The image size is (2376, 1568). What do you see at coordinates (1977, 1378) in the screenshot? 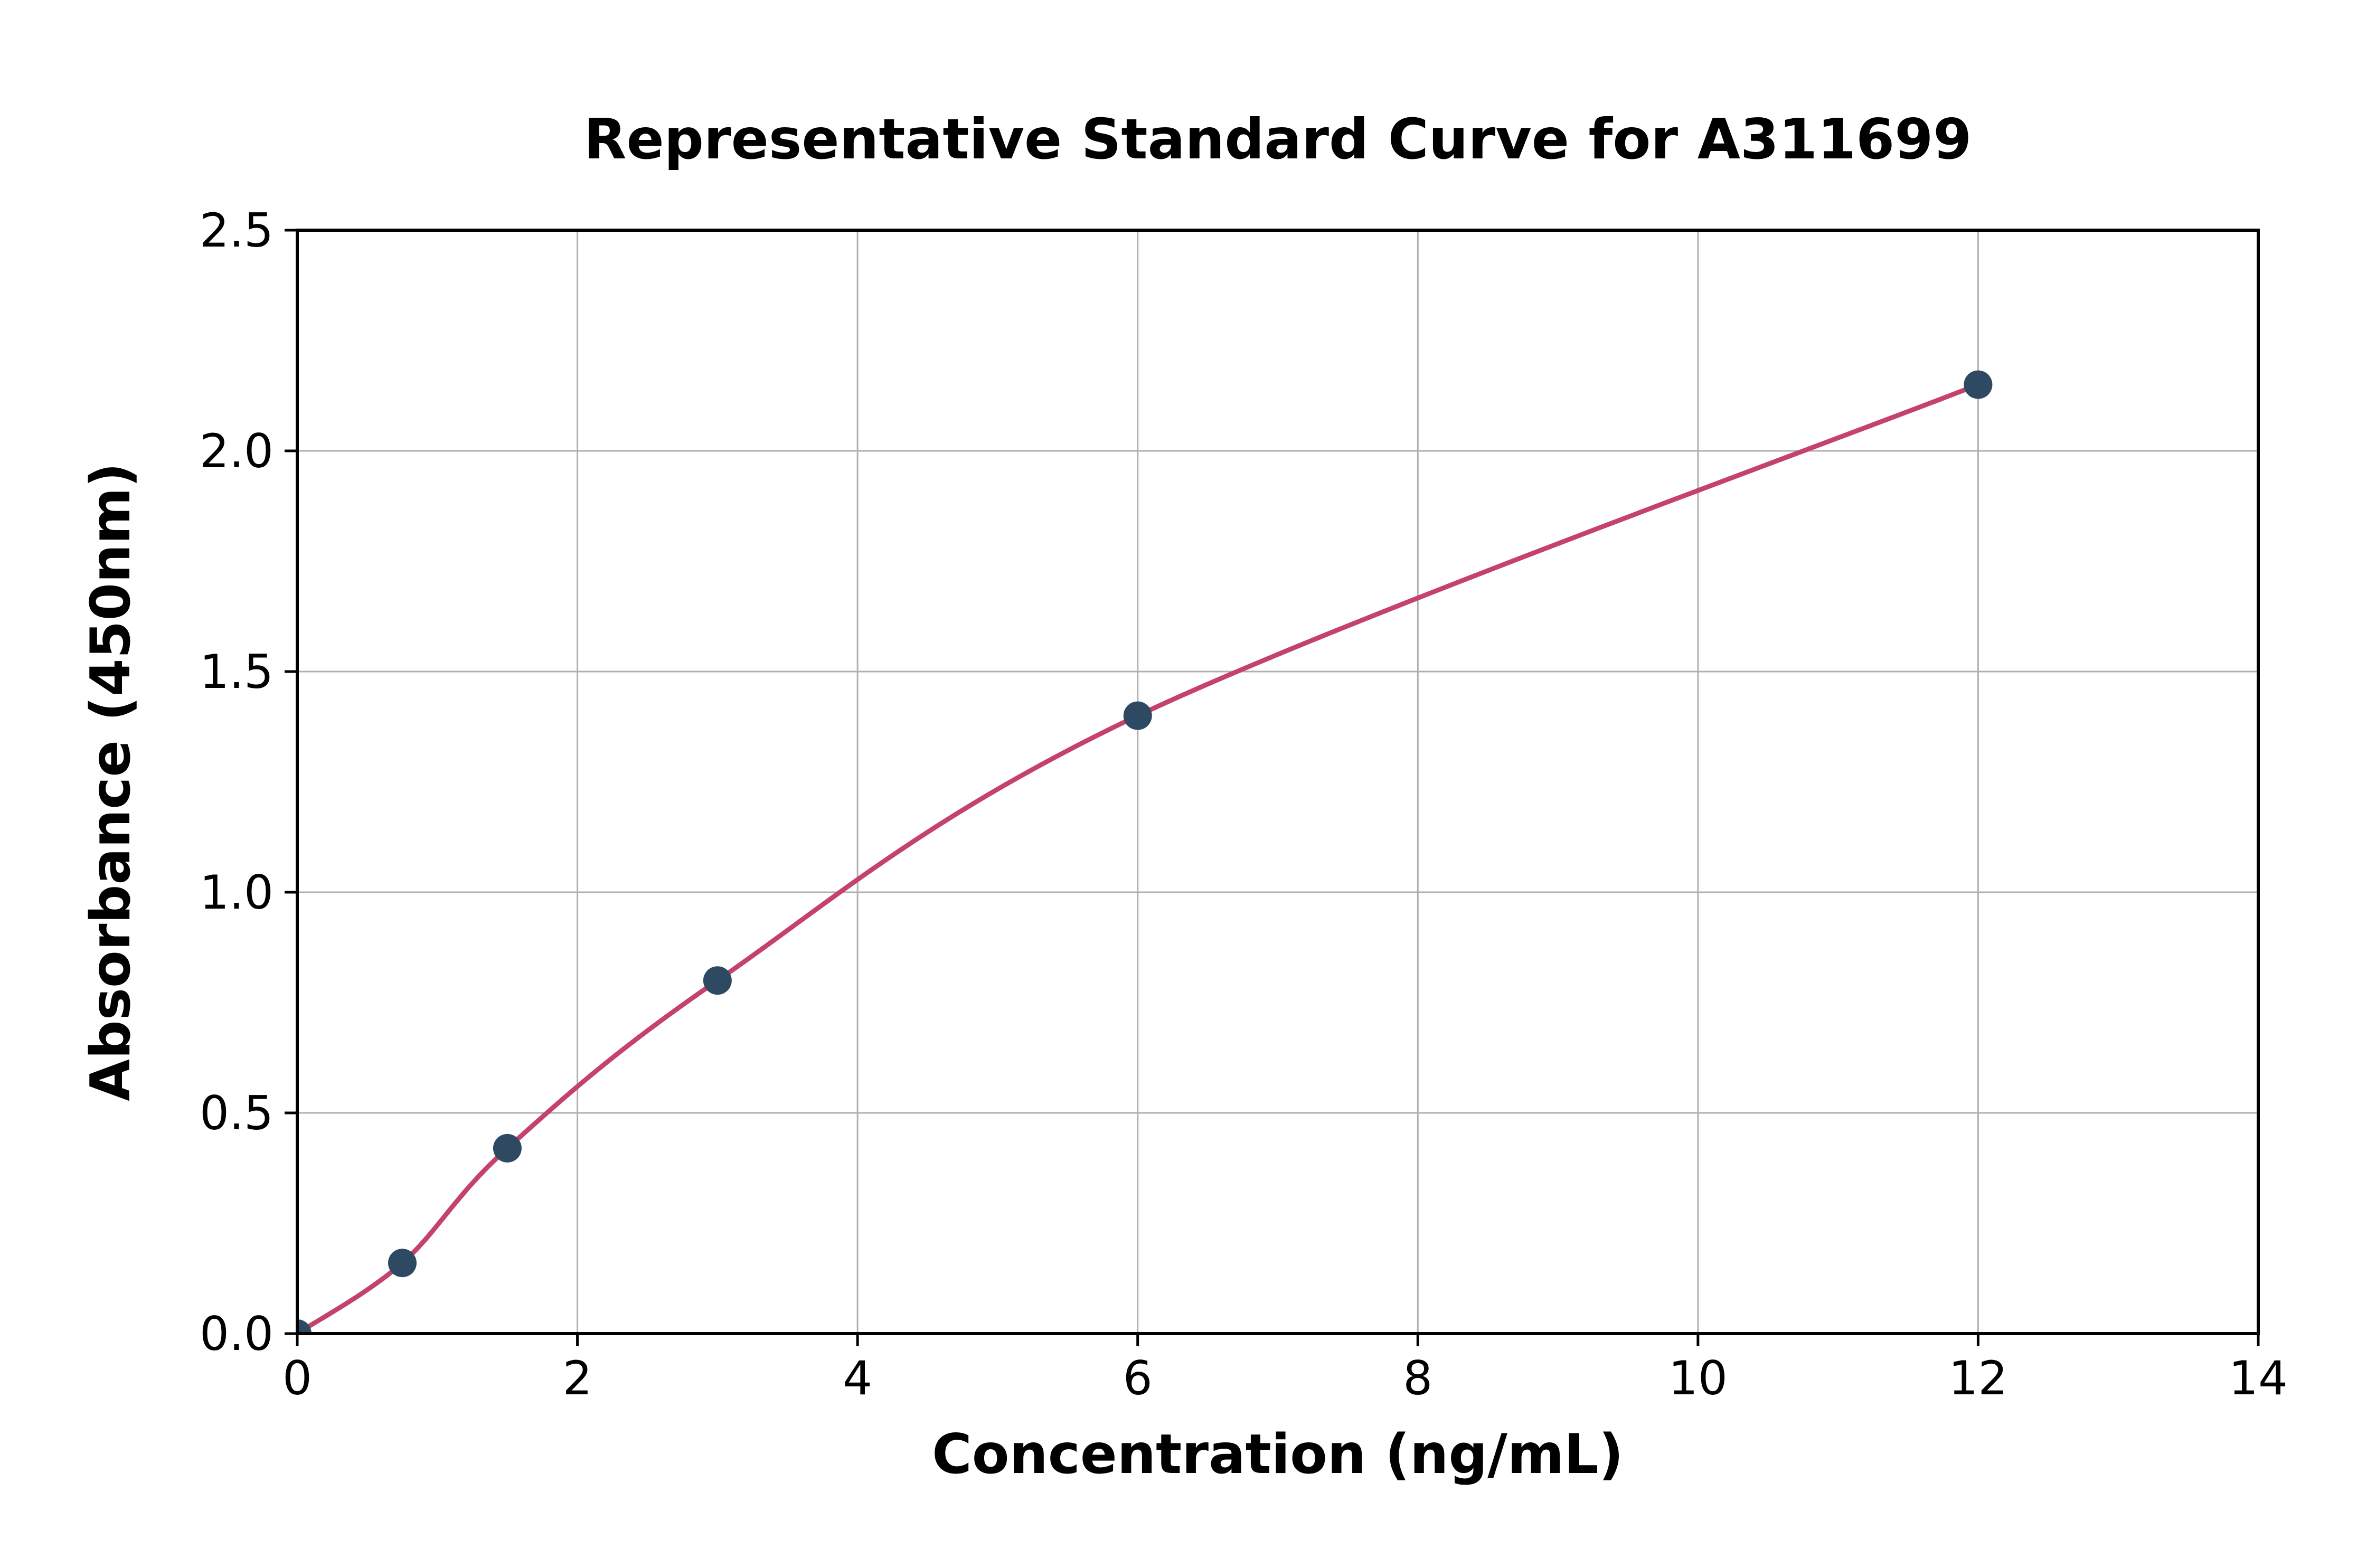
I see `x-tick-label: 12` at bounding box center [1977, 1378].